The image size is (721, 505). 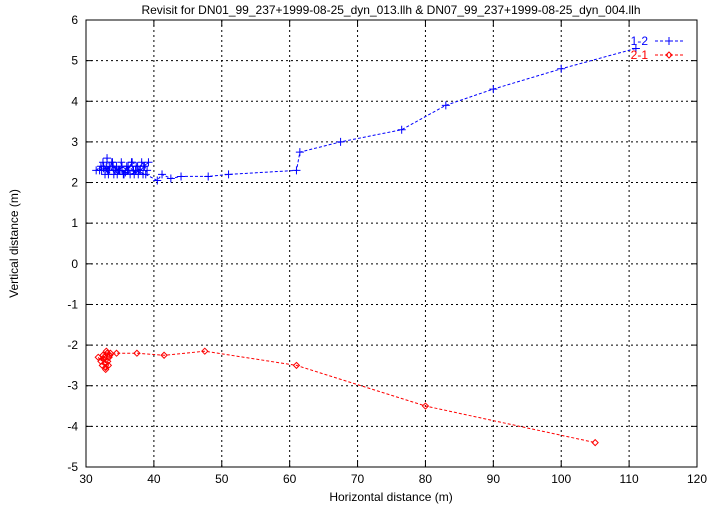 What do you see at coordinates (561, 479) in the screenshot?
I see `x-tick-label: 100` at bounding box center [561, 479].